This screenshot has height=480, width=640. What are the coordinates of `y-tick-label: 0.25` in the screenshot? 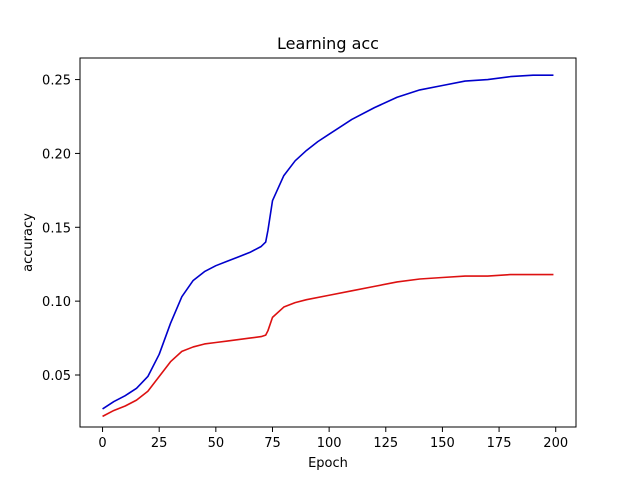 It's located at (56, 81).